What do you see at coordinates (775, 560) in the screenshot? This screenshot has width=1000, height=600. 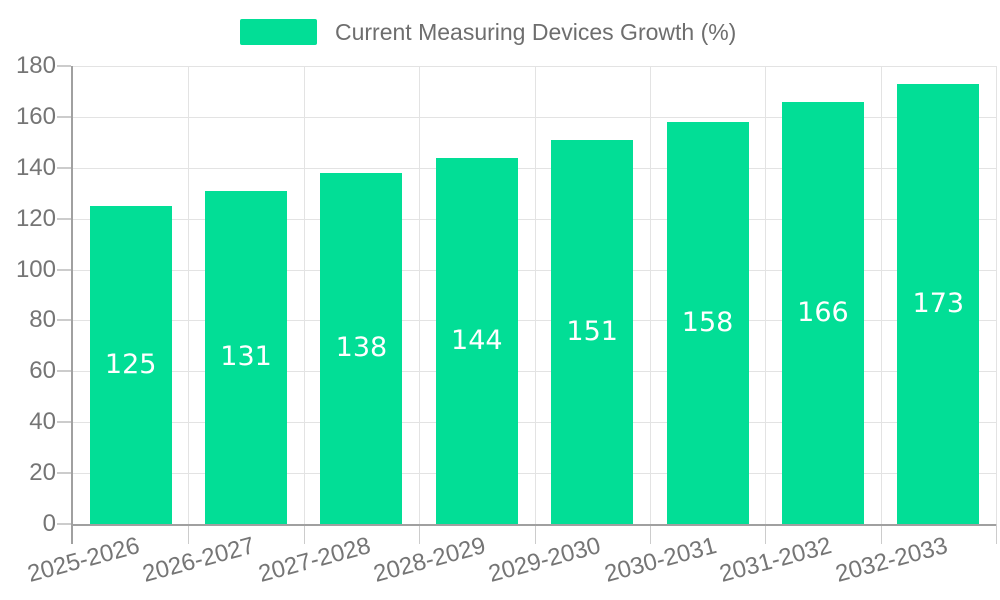 I see `x-axis-category-label: 2031-2032` at bounding box center [775, 560].